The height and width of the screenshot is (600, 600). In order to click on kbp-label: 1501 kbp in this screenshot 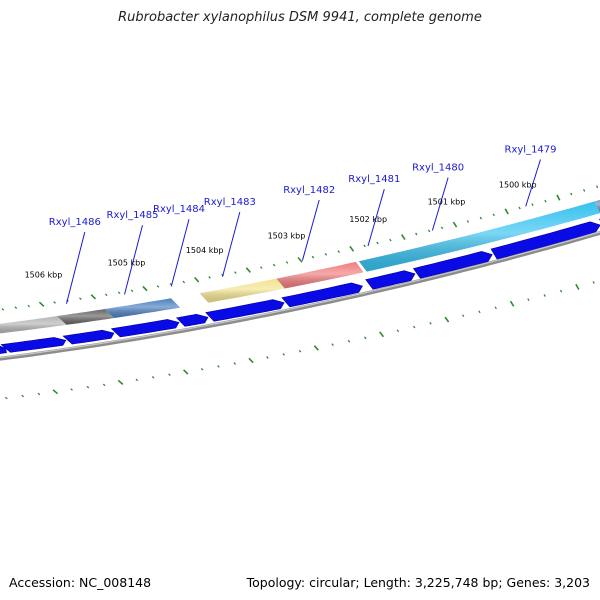, I will do `click(447, 202)`.